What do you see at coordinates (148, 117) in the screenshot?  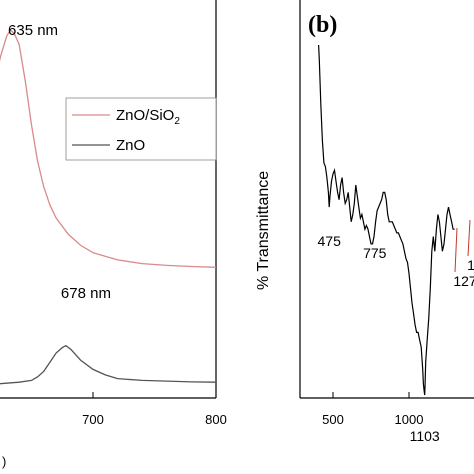 I see `legend-label-zno-sio2: ZnO/SiO2` at bounding box center [148, 117].